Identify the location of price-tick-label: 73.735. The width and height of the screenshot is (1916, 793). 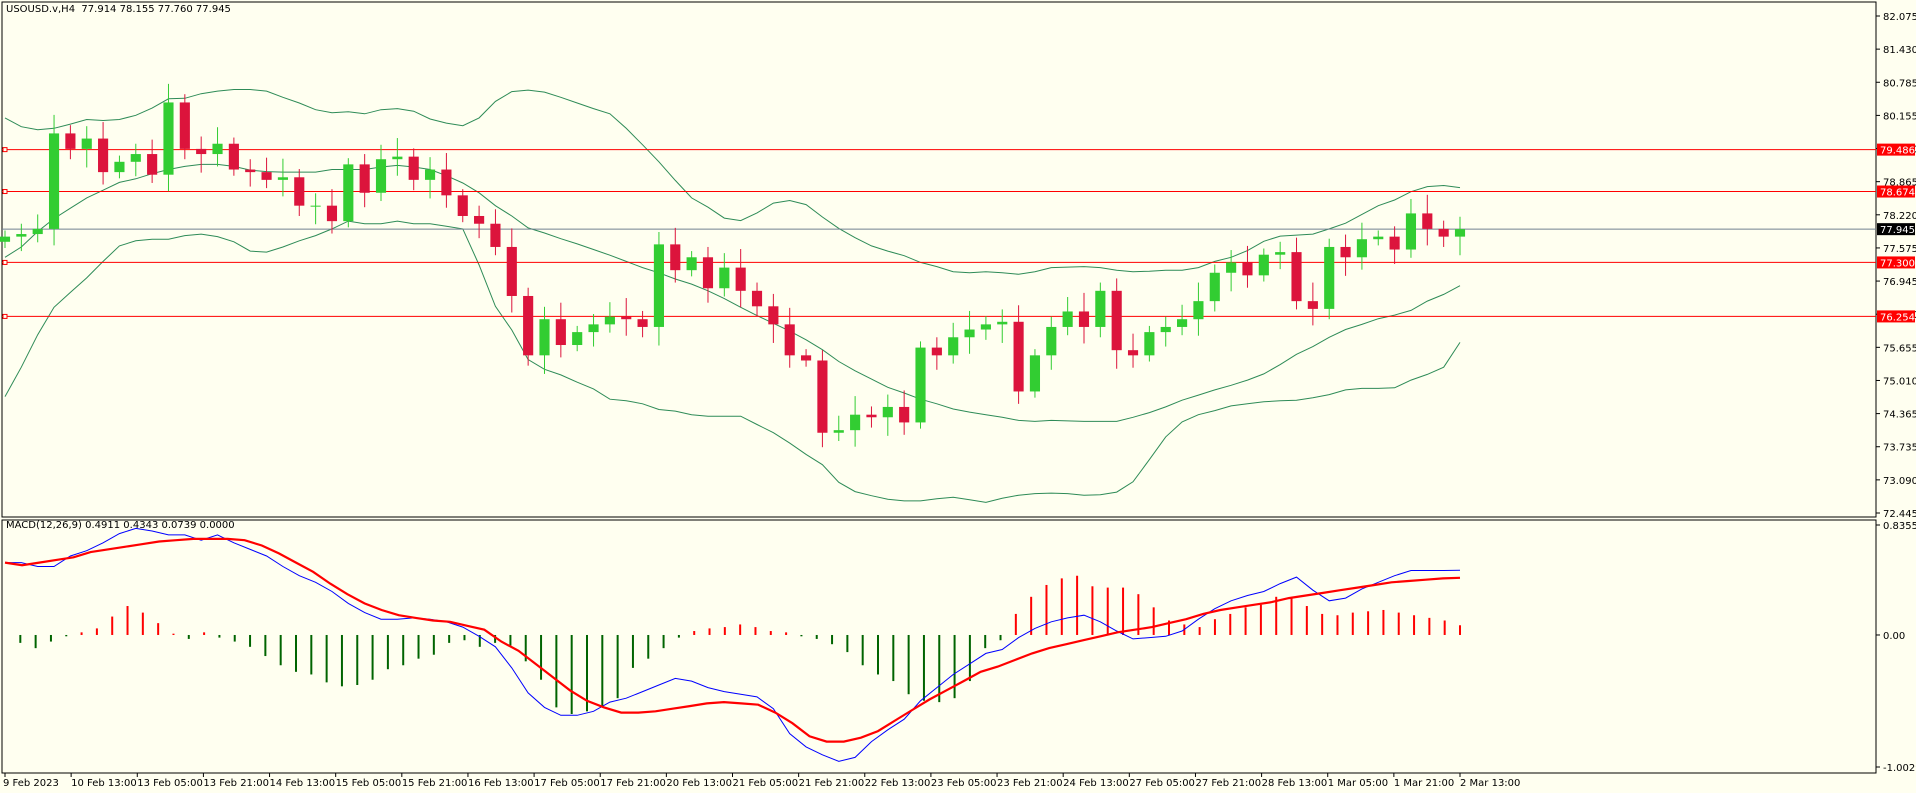
(1899, 448).